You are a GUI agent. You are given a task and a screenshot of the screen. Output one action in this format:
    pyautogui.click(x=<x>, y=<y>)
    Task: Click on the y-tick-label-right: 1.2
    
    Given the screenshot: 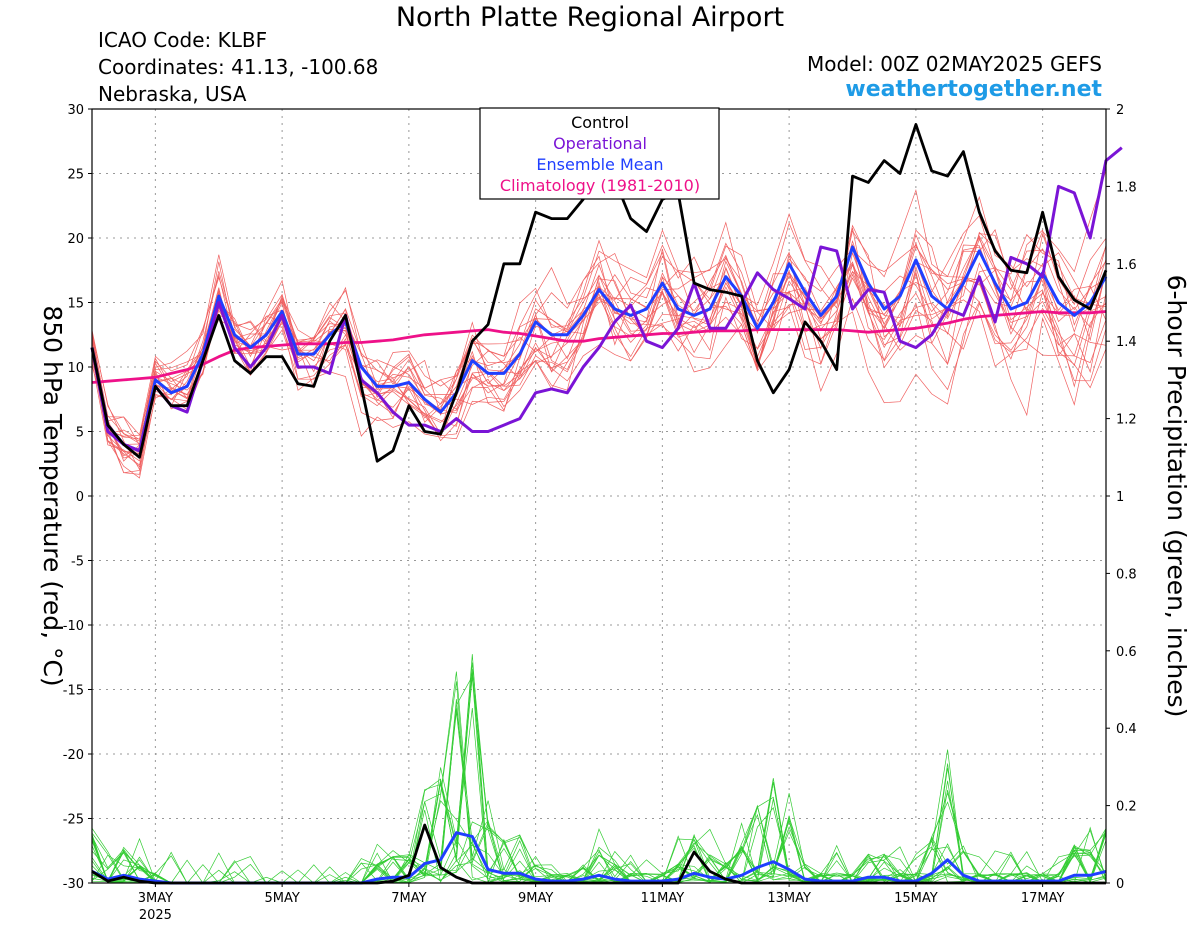 What is the action you would take?
    pyautogui.click(x=1126, y=420)
    